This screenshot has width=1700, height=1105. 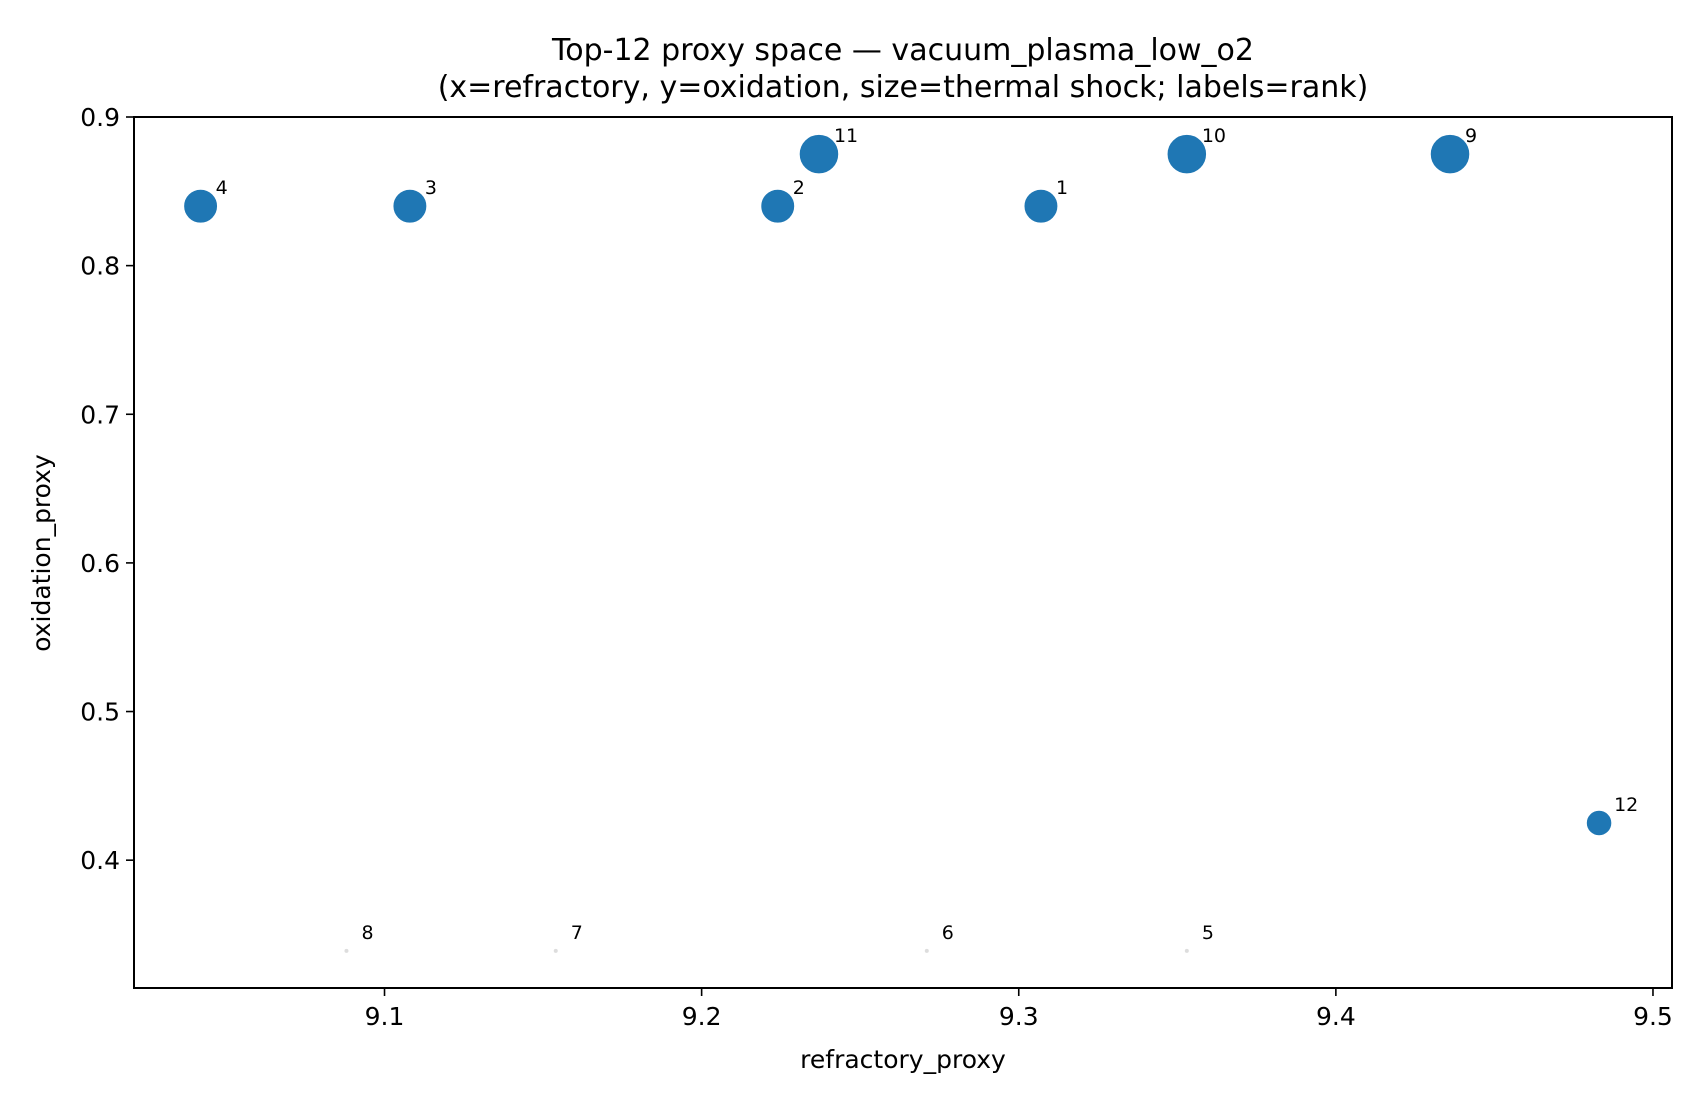 I want to click on point-label-rank-10: 10, so click(x=1214, y=136).